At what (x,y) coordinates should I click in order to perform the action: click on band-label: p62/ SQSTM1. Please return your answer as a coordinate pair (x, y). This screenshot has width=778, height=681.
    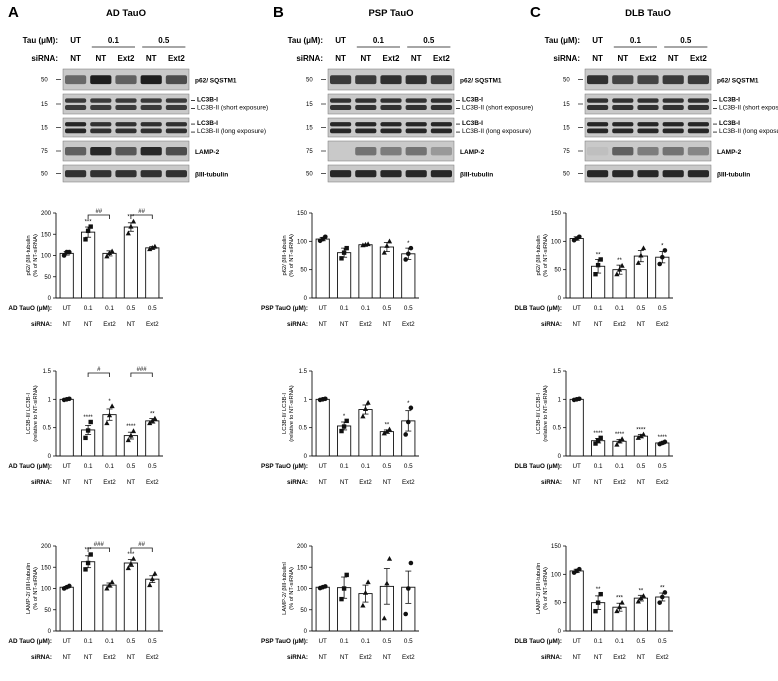
    Looking at the image, I should click on (216, 81).